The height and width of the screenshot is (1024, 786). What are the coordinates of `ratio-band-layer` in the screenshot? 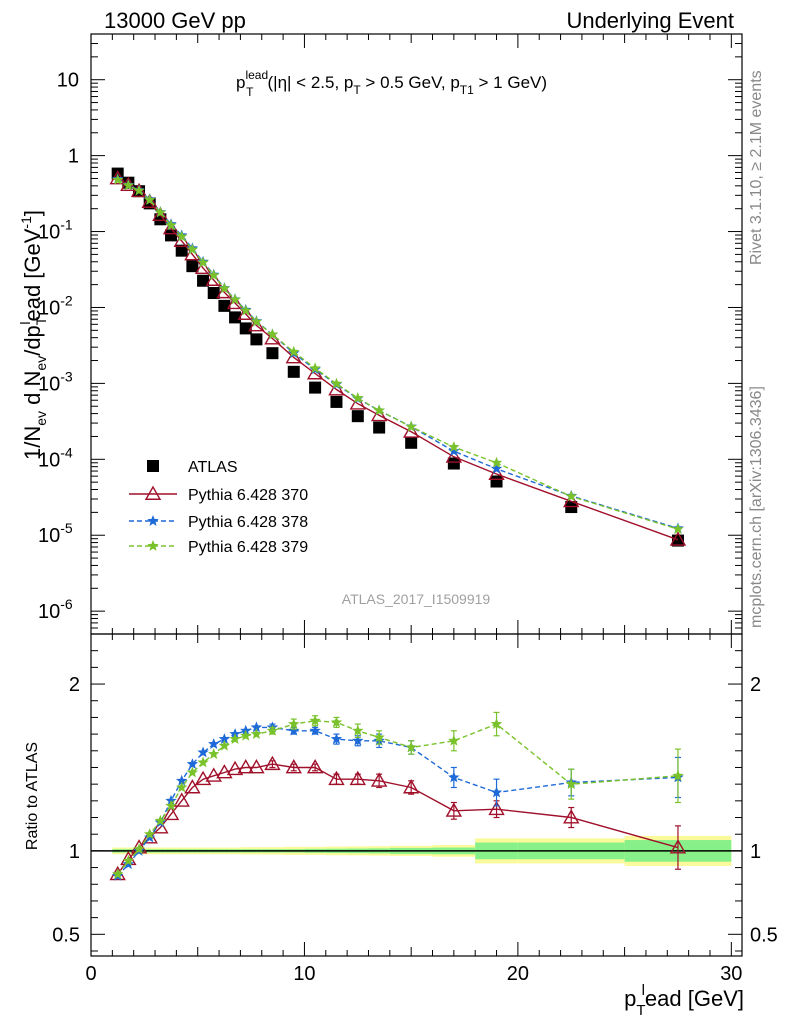 It's located at (416, 850).